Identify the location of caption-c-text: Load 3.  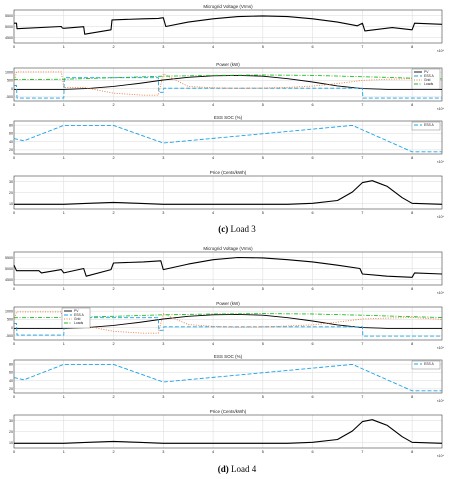
(243, 229).